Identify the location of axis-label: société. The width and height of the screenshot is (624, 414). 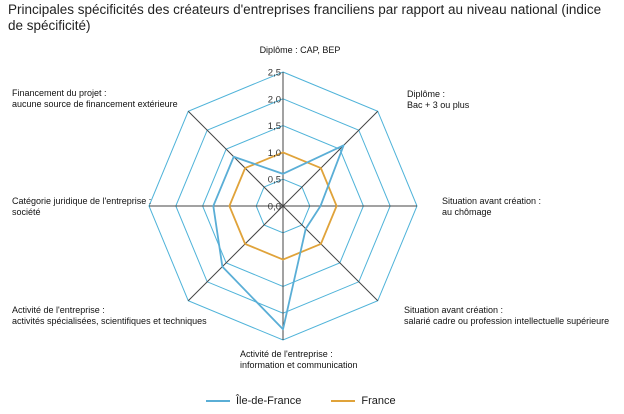
(26, 212).